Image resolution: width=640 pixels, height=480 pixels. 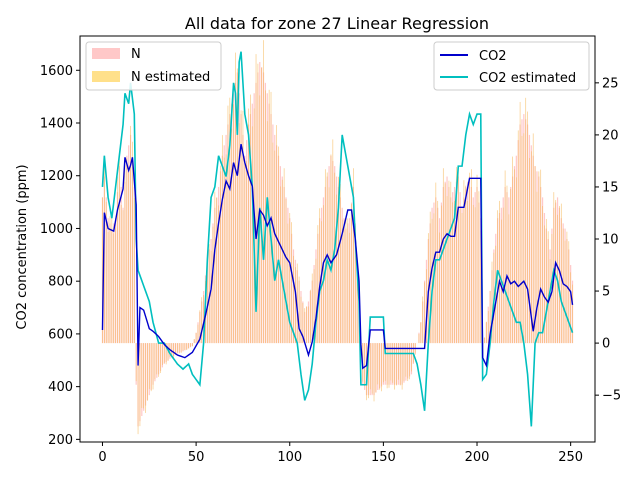 What do you see at coordinates (383, 457) in the screenshot?
I see `x-tick-label: 150` at bounding box center [383, 457].